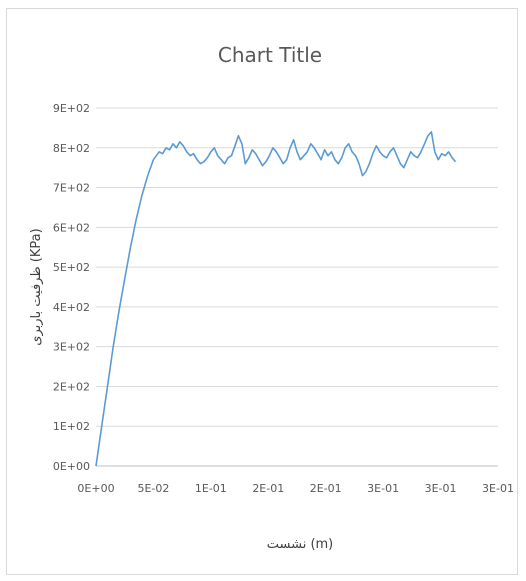 The image size is (526, 581). I want to click on y-tick-label: 2E+02, so click(71, 386).